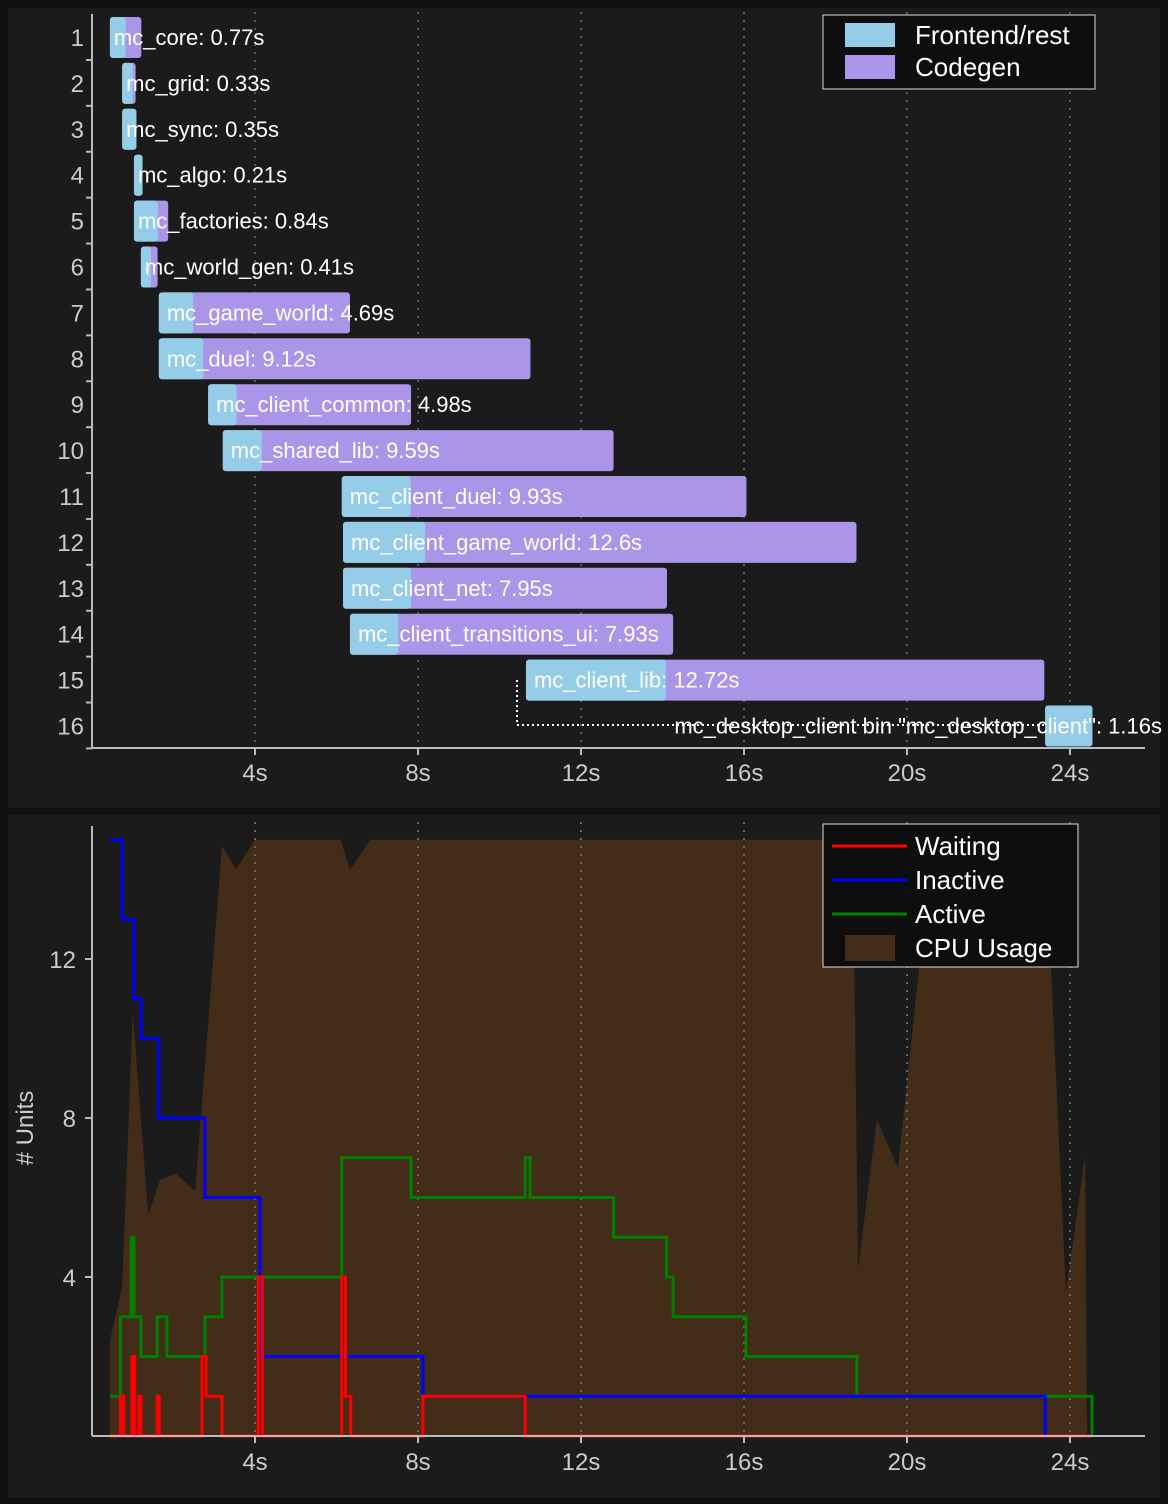  I want to click on row-number: 7, so click(77, 313).